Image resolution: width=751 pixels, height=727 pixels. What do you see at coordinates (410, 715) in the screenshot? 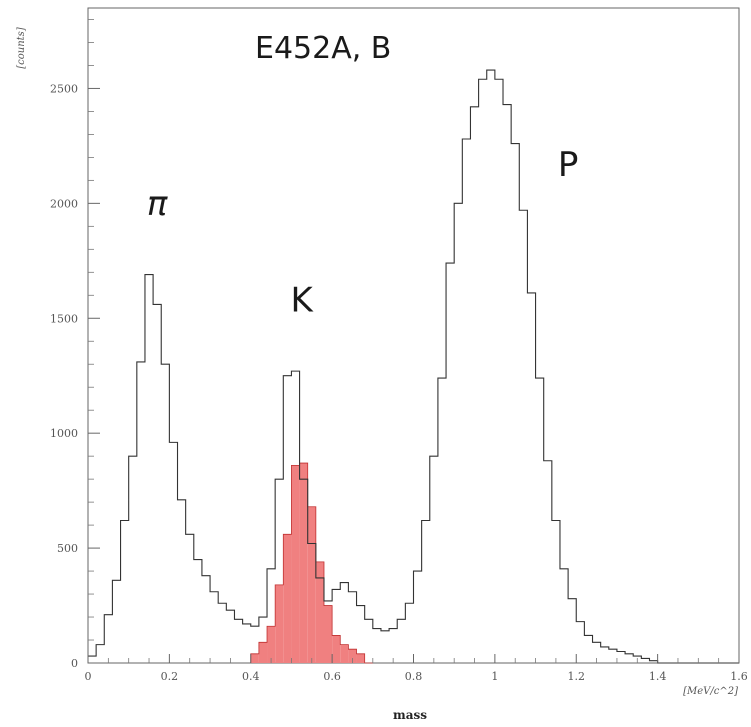
I see `x-axis-label: mass` at bounding box center [410, 715].